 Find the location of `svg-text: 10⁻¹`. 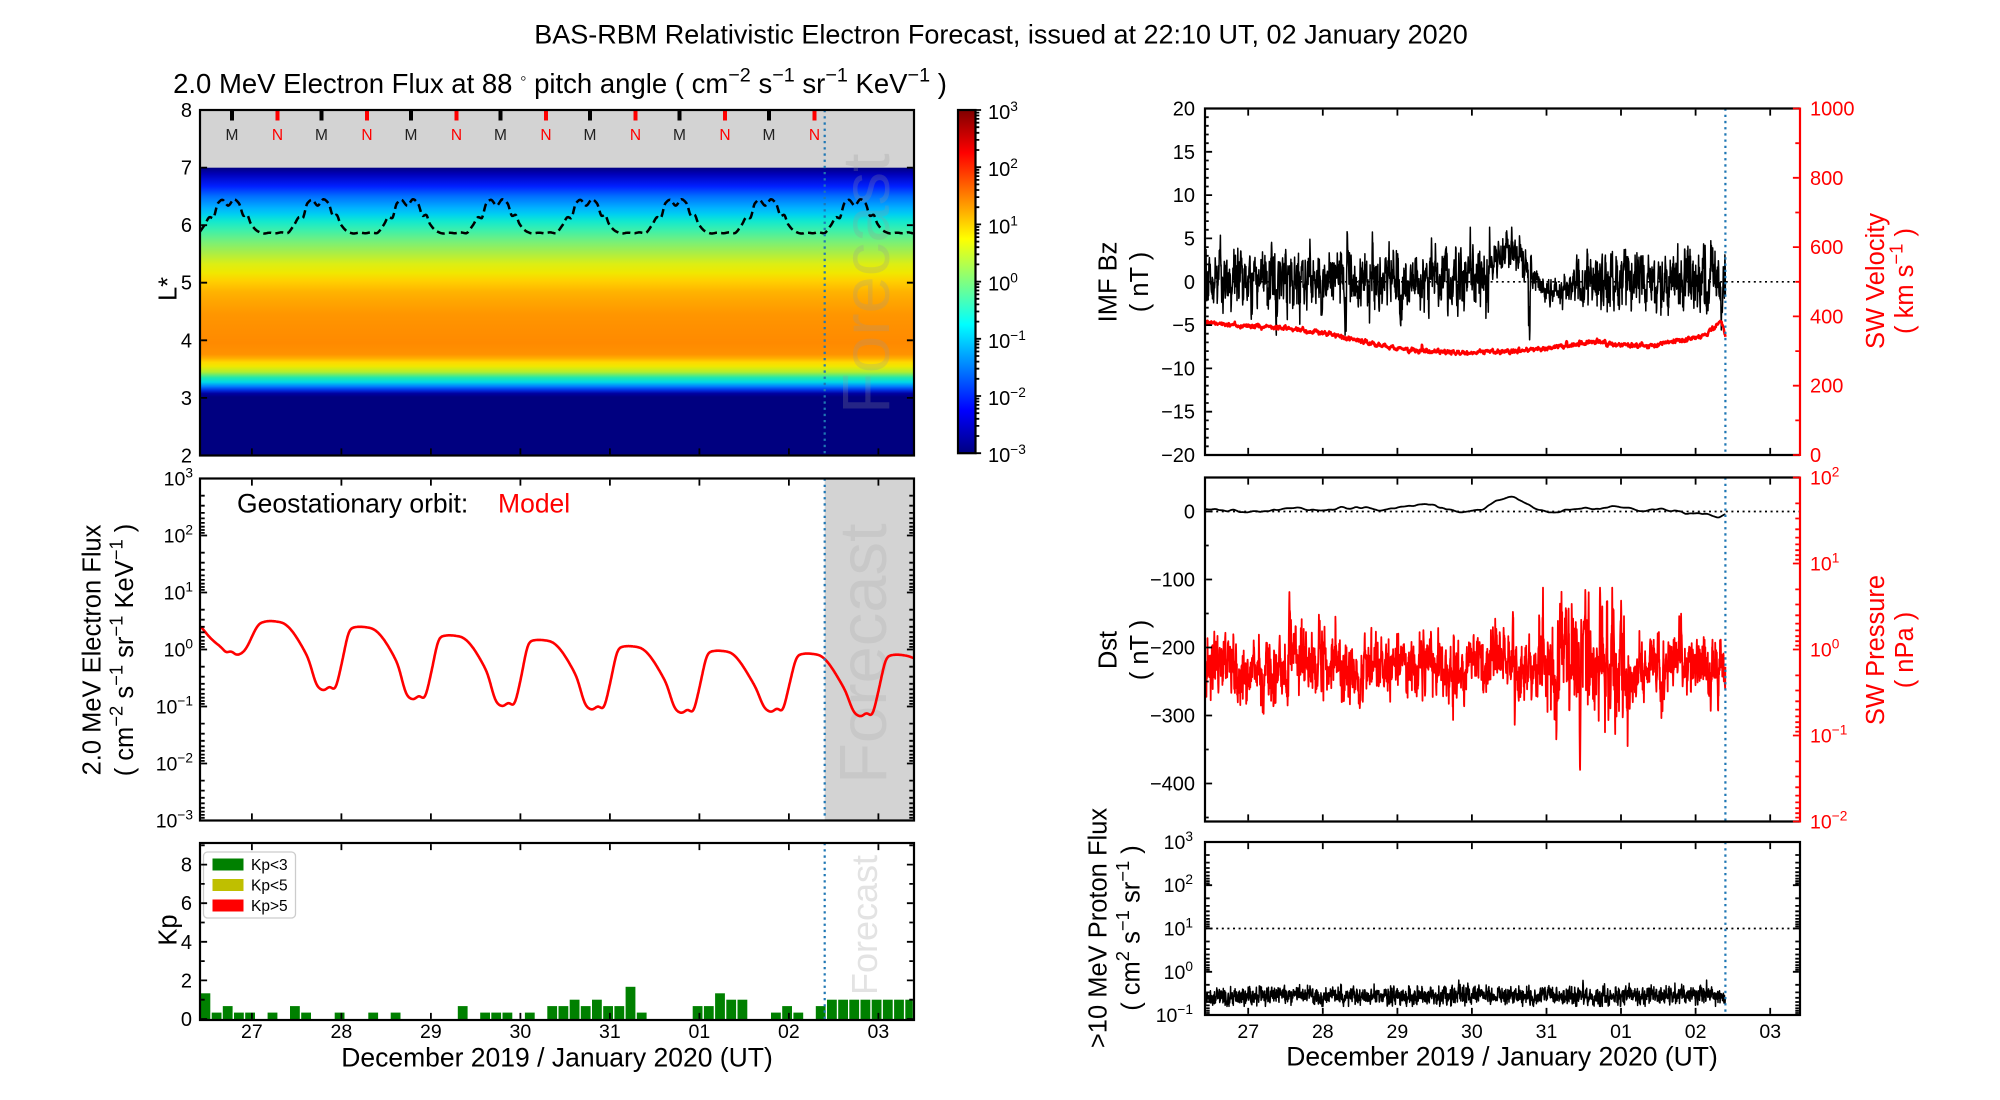

svg-text: 10⁻¹ is located at coordinates (1007, 340).